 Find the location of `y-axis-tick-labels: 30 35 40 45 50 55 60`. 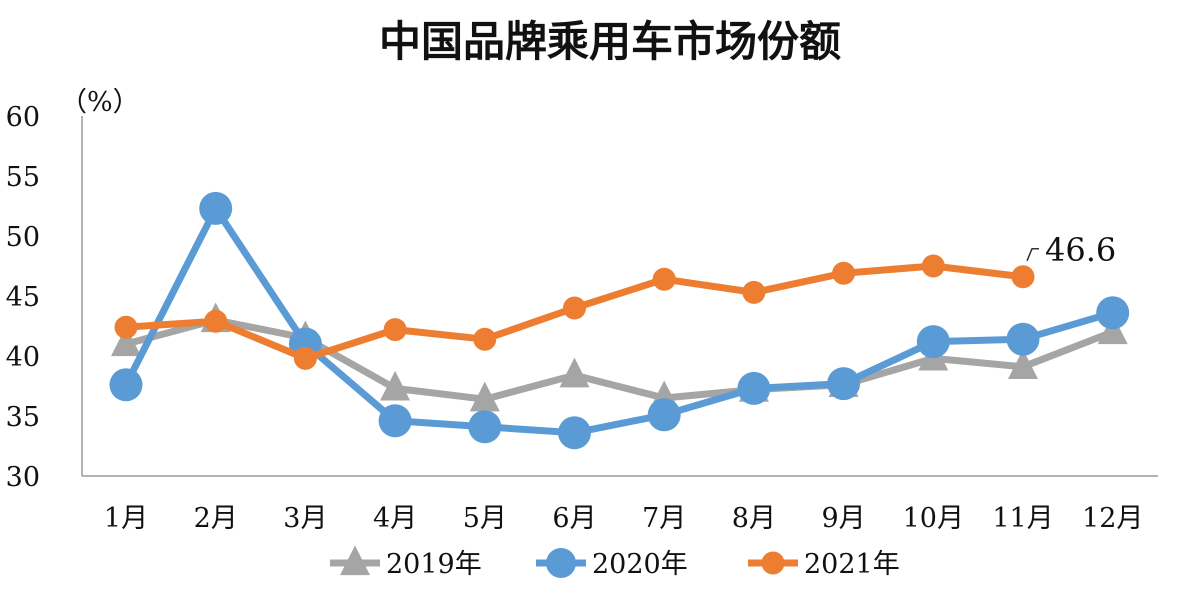

y-axis-tick-labels: 30 35 40 45 50 55 60 is located at coordinates (23, 297).